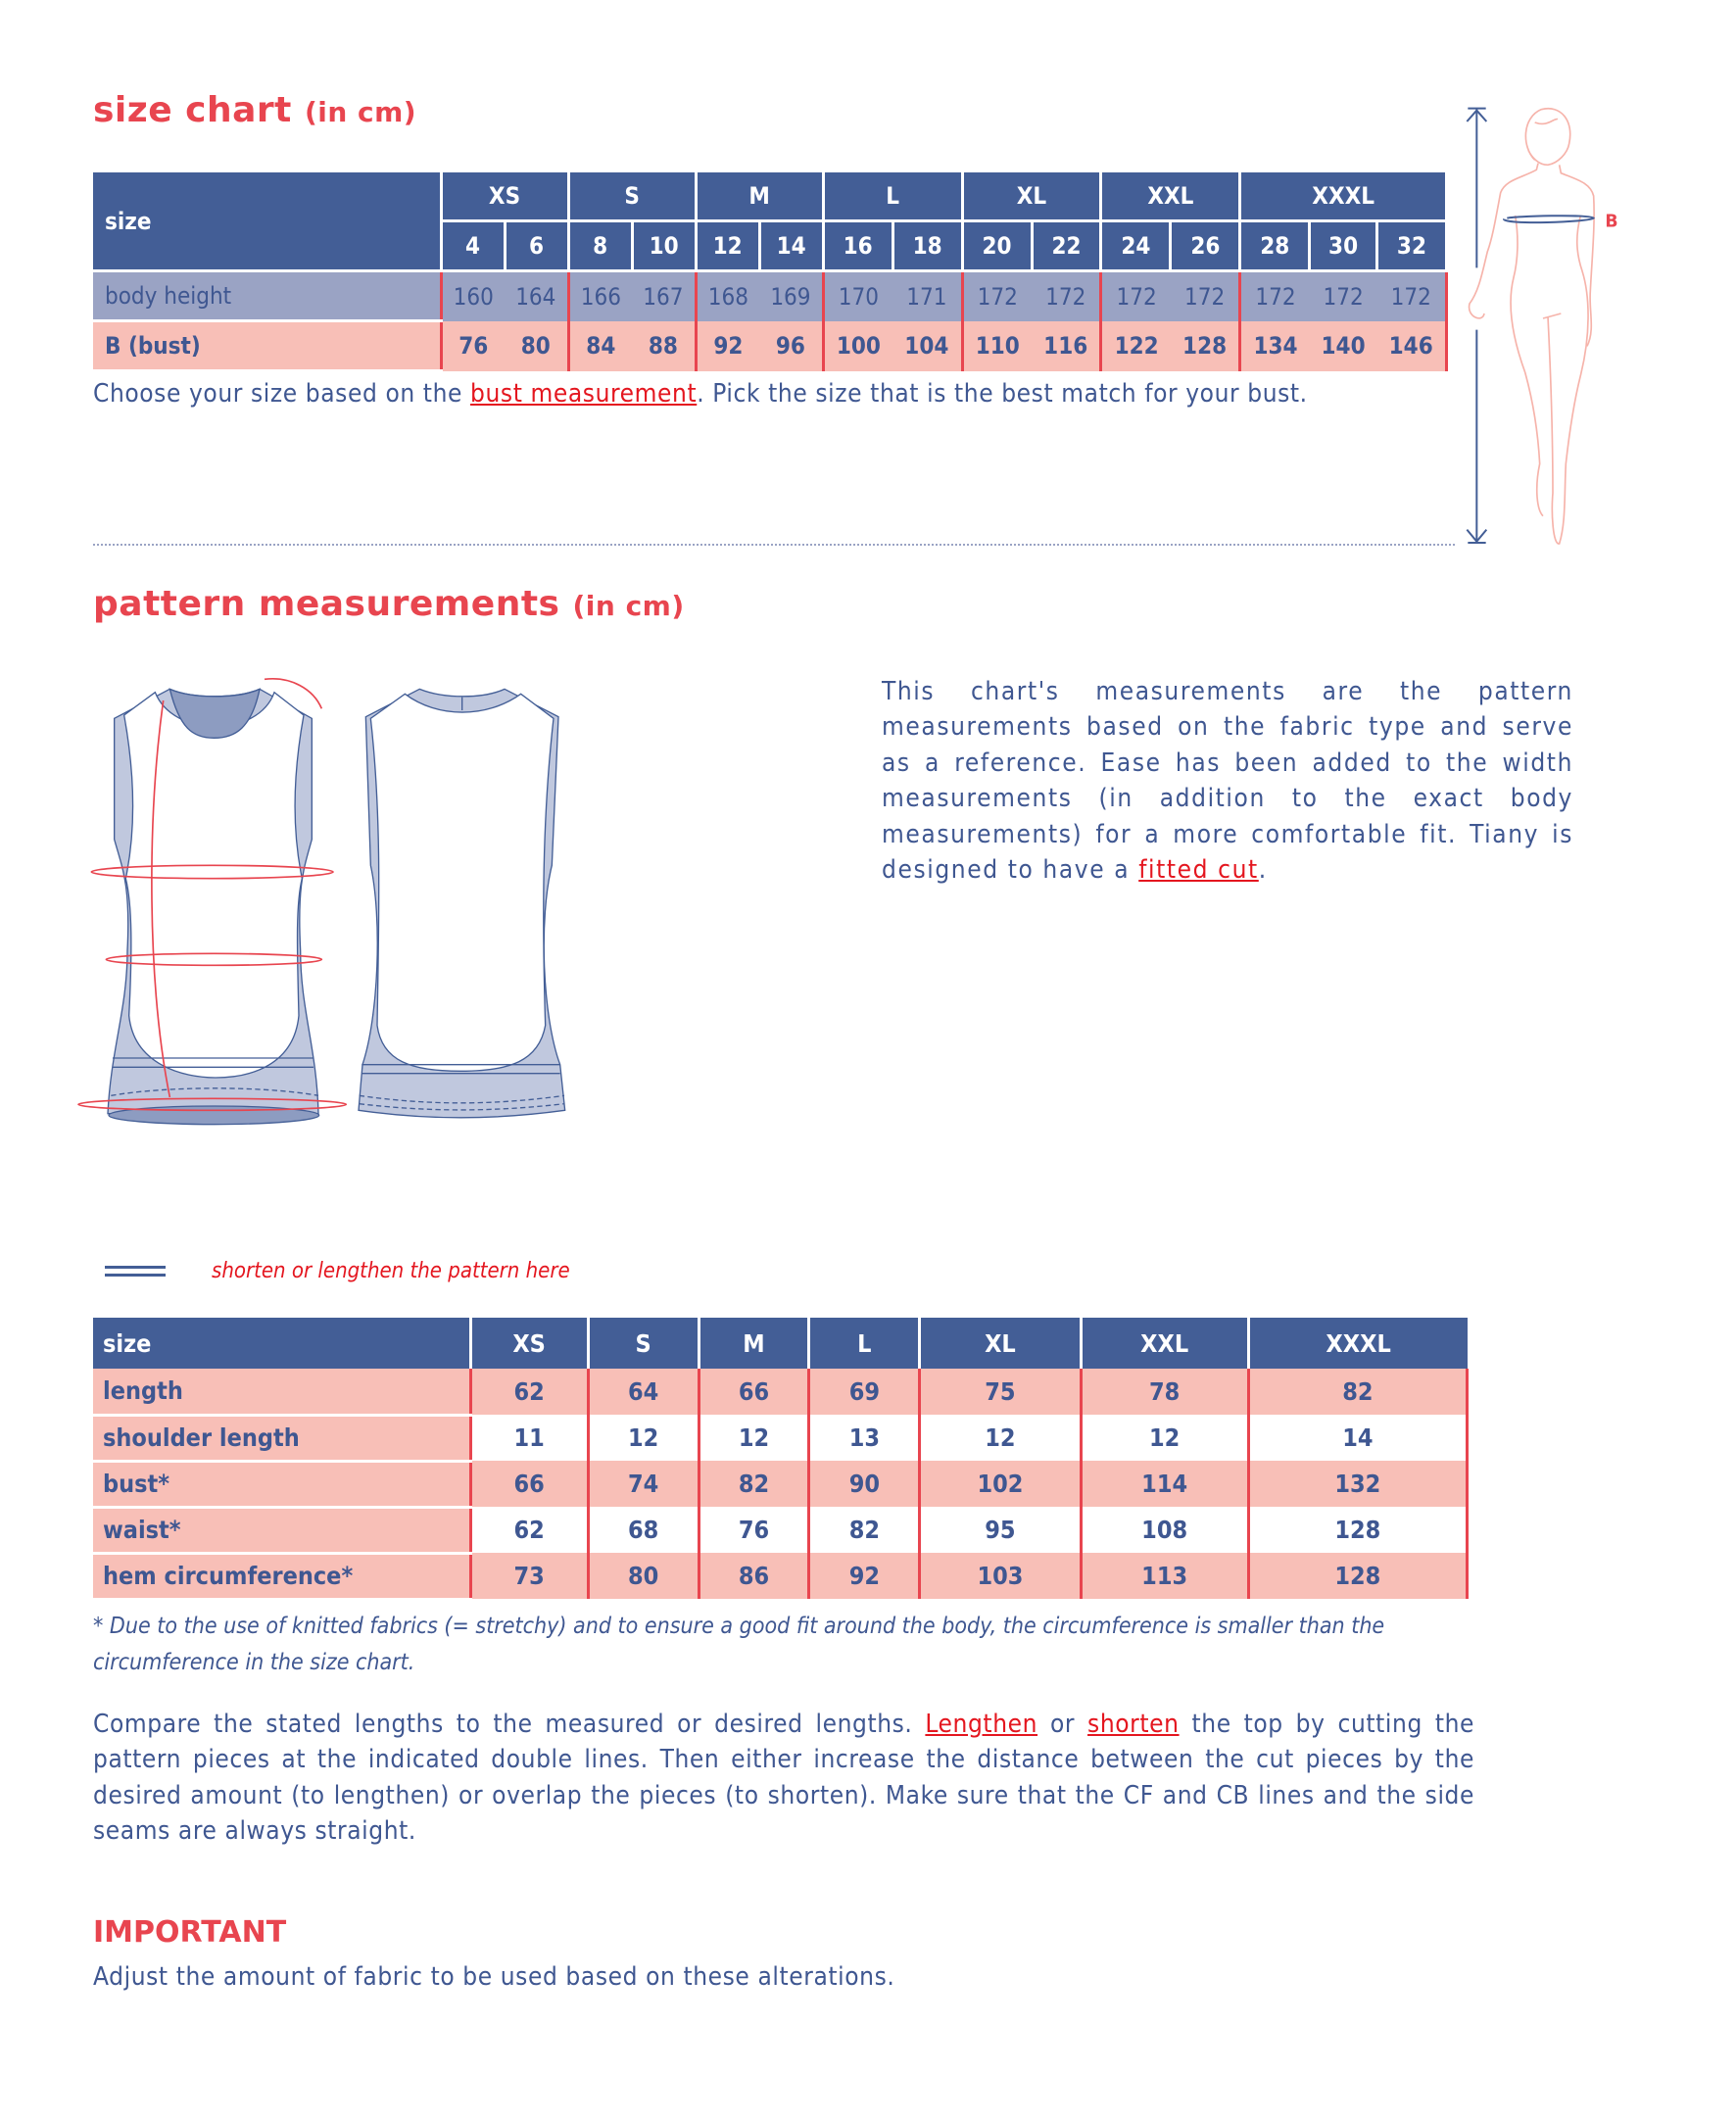 Image resolution: width=1736 pixels, height=2122 pixels. I want to click on table-row: shoulder length 11 12 12 13 12 12 14, so click(781, 1439).